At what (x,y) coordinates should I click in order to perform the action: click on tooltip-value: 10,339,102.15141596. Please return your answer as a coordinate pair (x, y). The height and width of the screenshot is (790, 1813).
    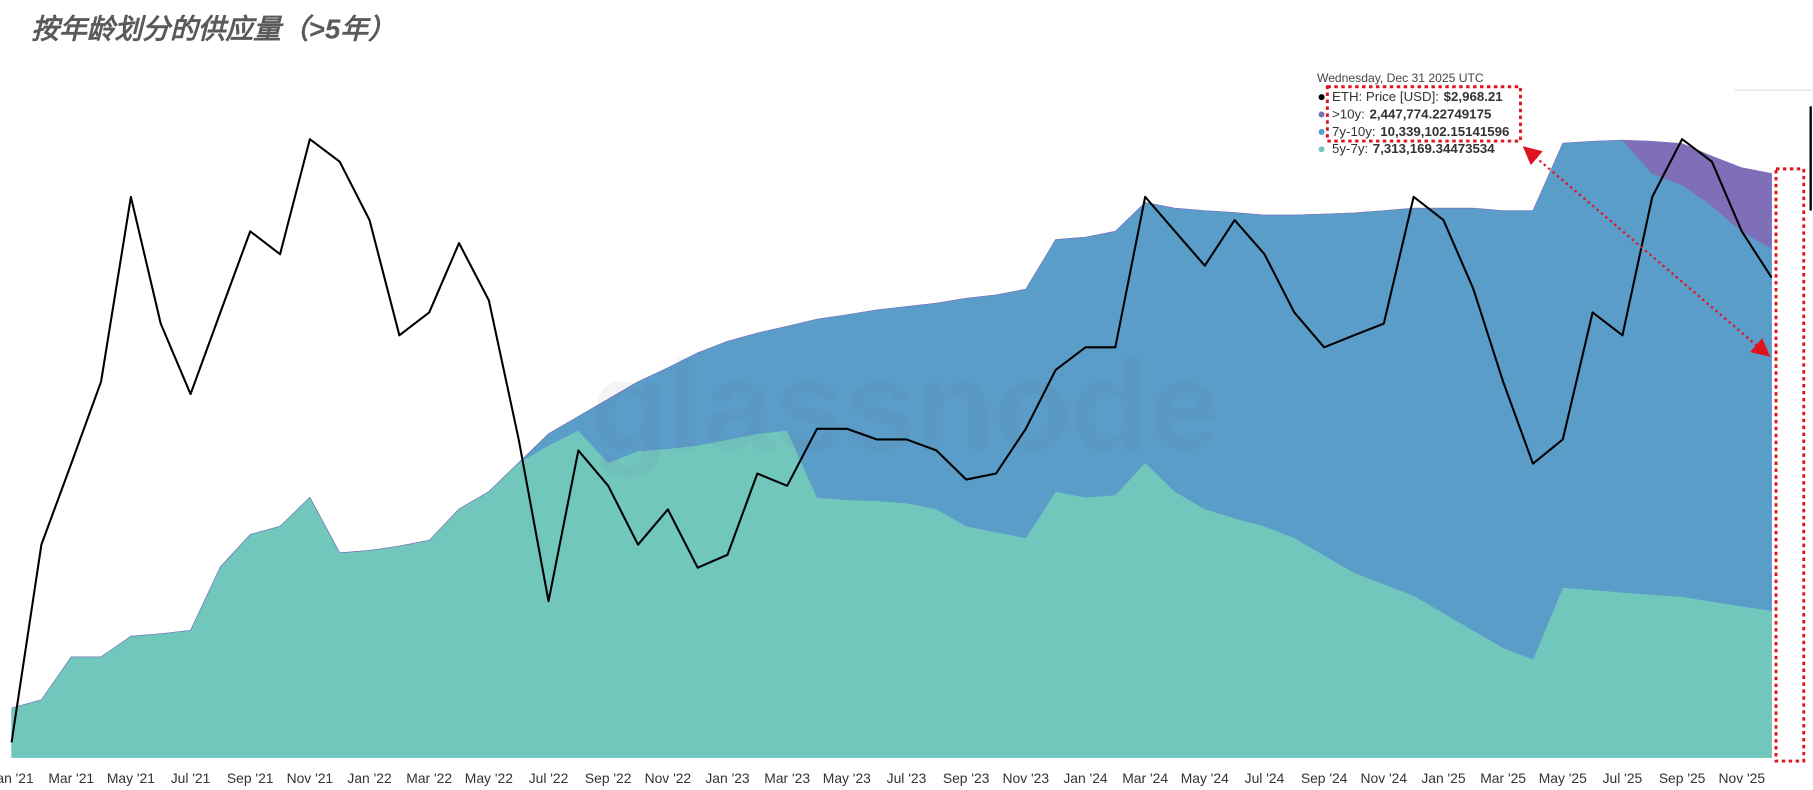
    Looking at the image, I should click on (1444, 130).